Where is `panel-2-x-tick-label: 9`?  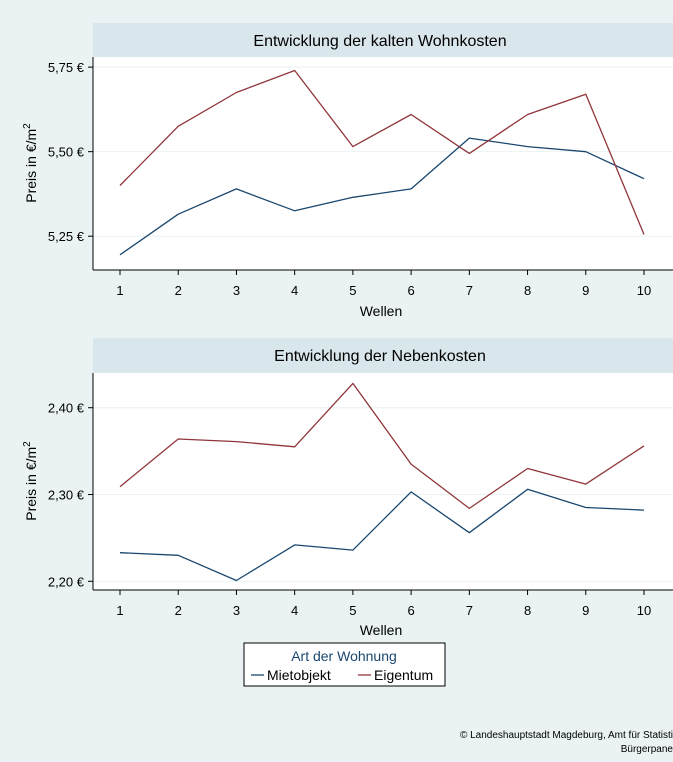 panel-2-x-tick-label: 9 is located at coordinates (585, 610).